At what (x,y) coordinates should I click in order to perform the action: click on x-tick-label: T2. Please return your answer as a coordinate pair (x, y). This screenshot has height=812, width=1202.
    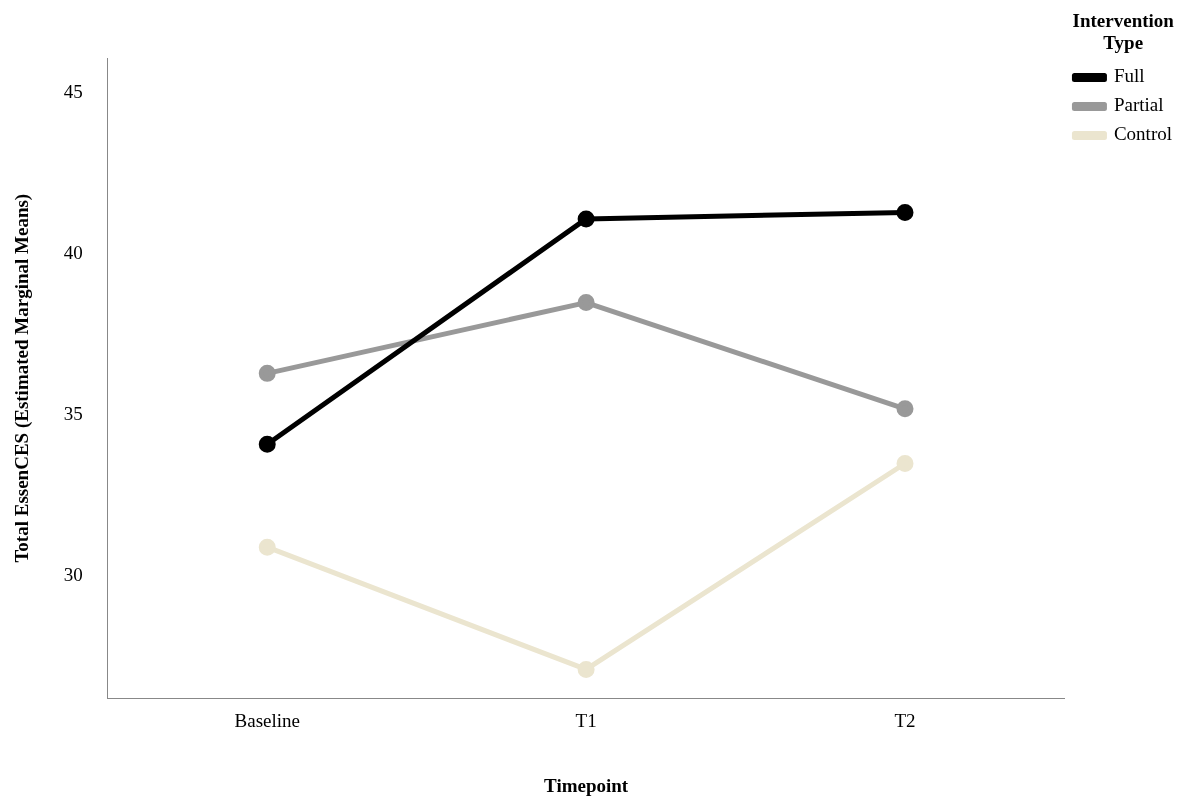
    Looking at the image, I should click on (905, 720).